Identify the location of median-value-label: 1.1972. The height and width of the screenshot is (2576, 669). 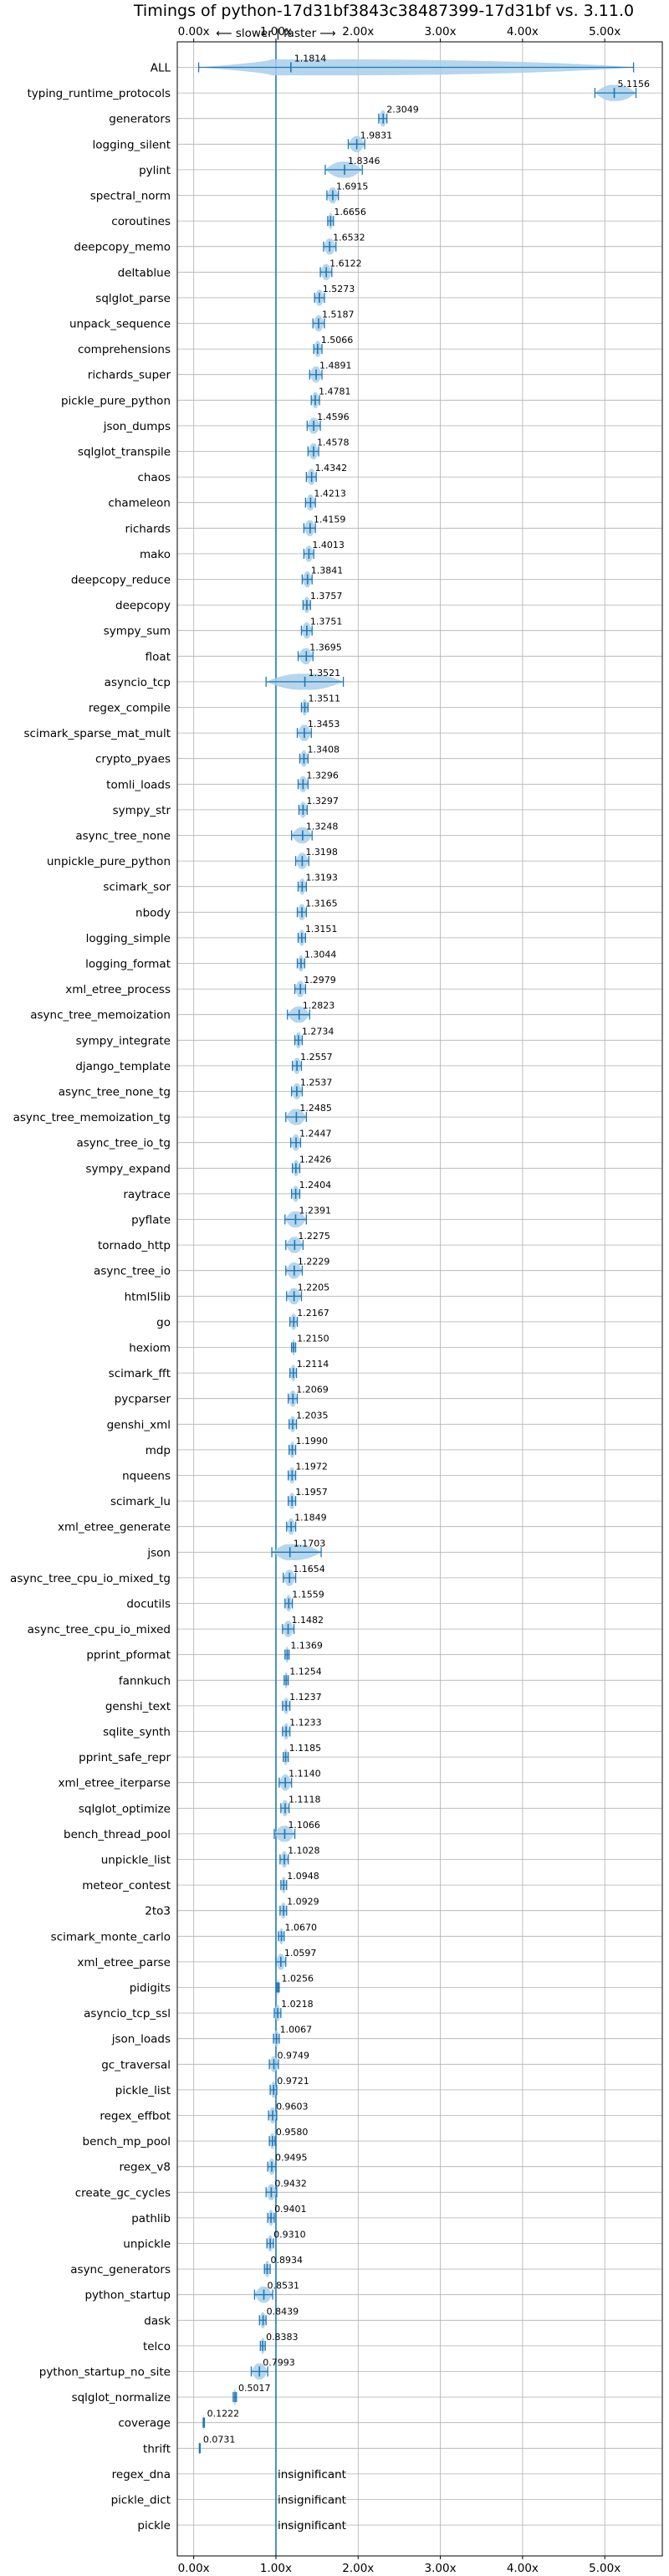
(311, 1467).